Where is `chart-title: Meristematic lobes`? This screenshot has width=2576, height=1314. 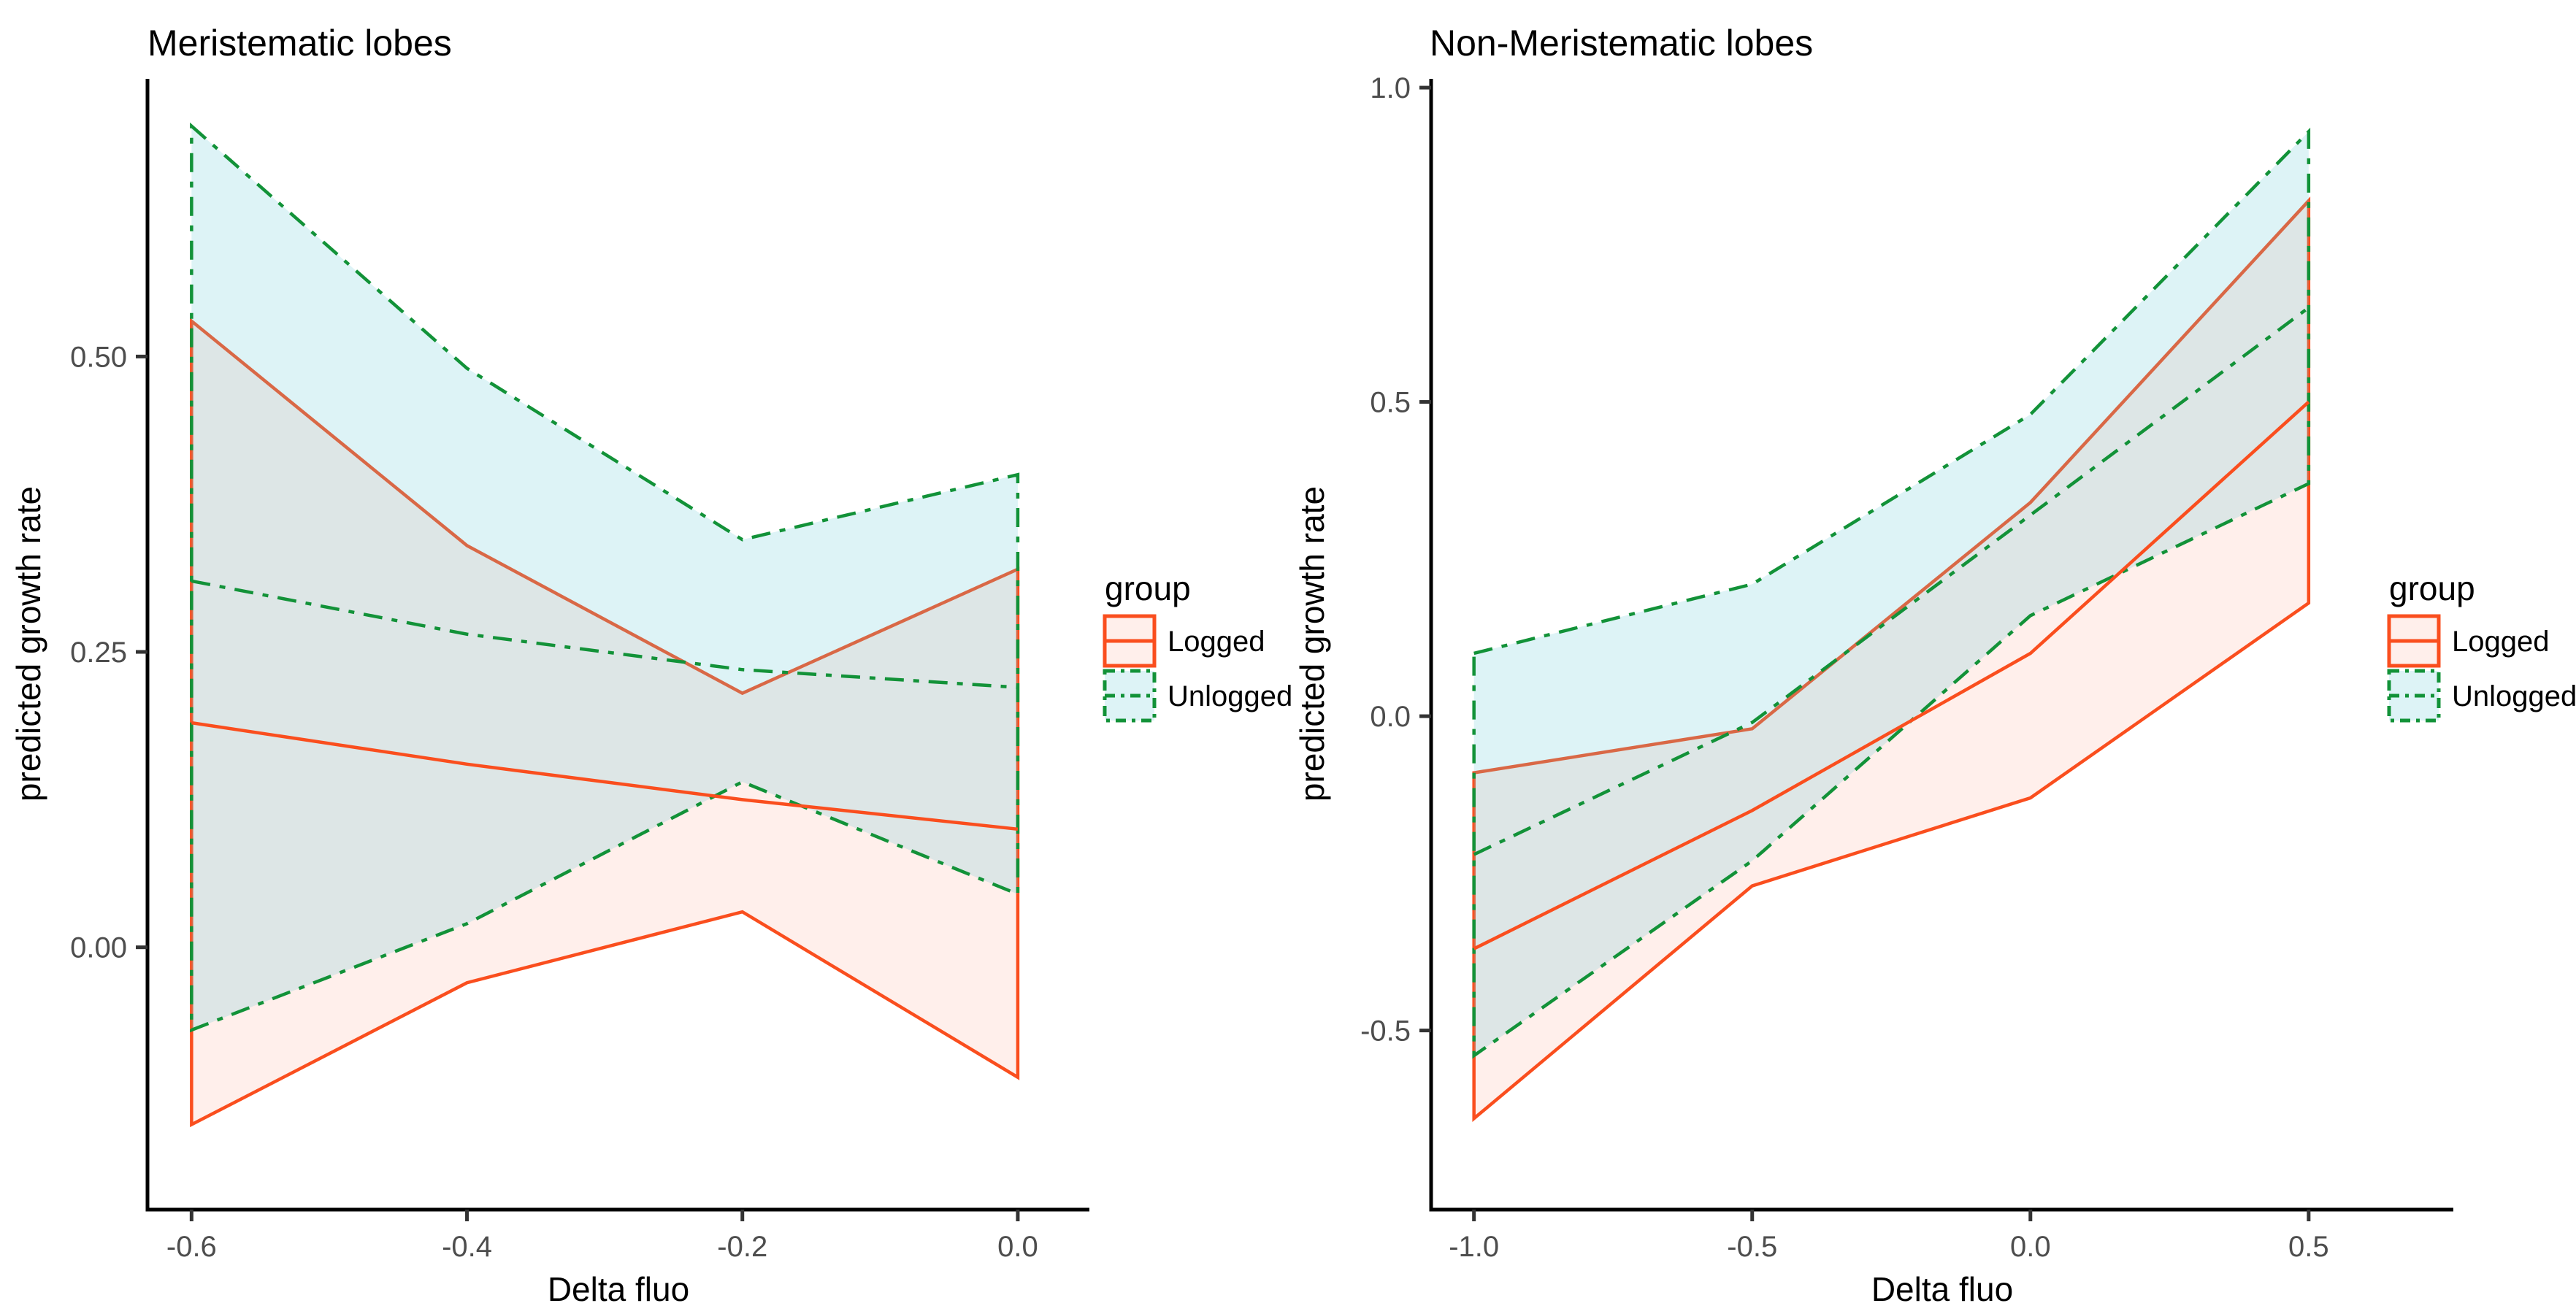 chart-title: Meristematic lobes is located at coordinates (299, 43).